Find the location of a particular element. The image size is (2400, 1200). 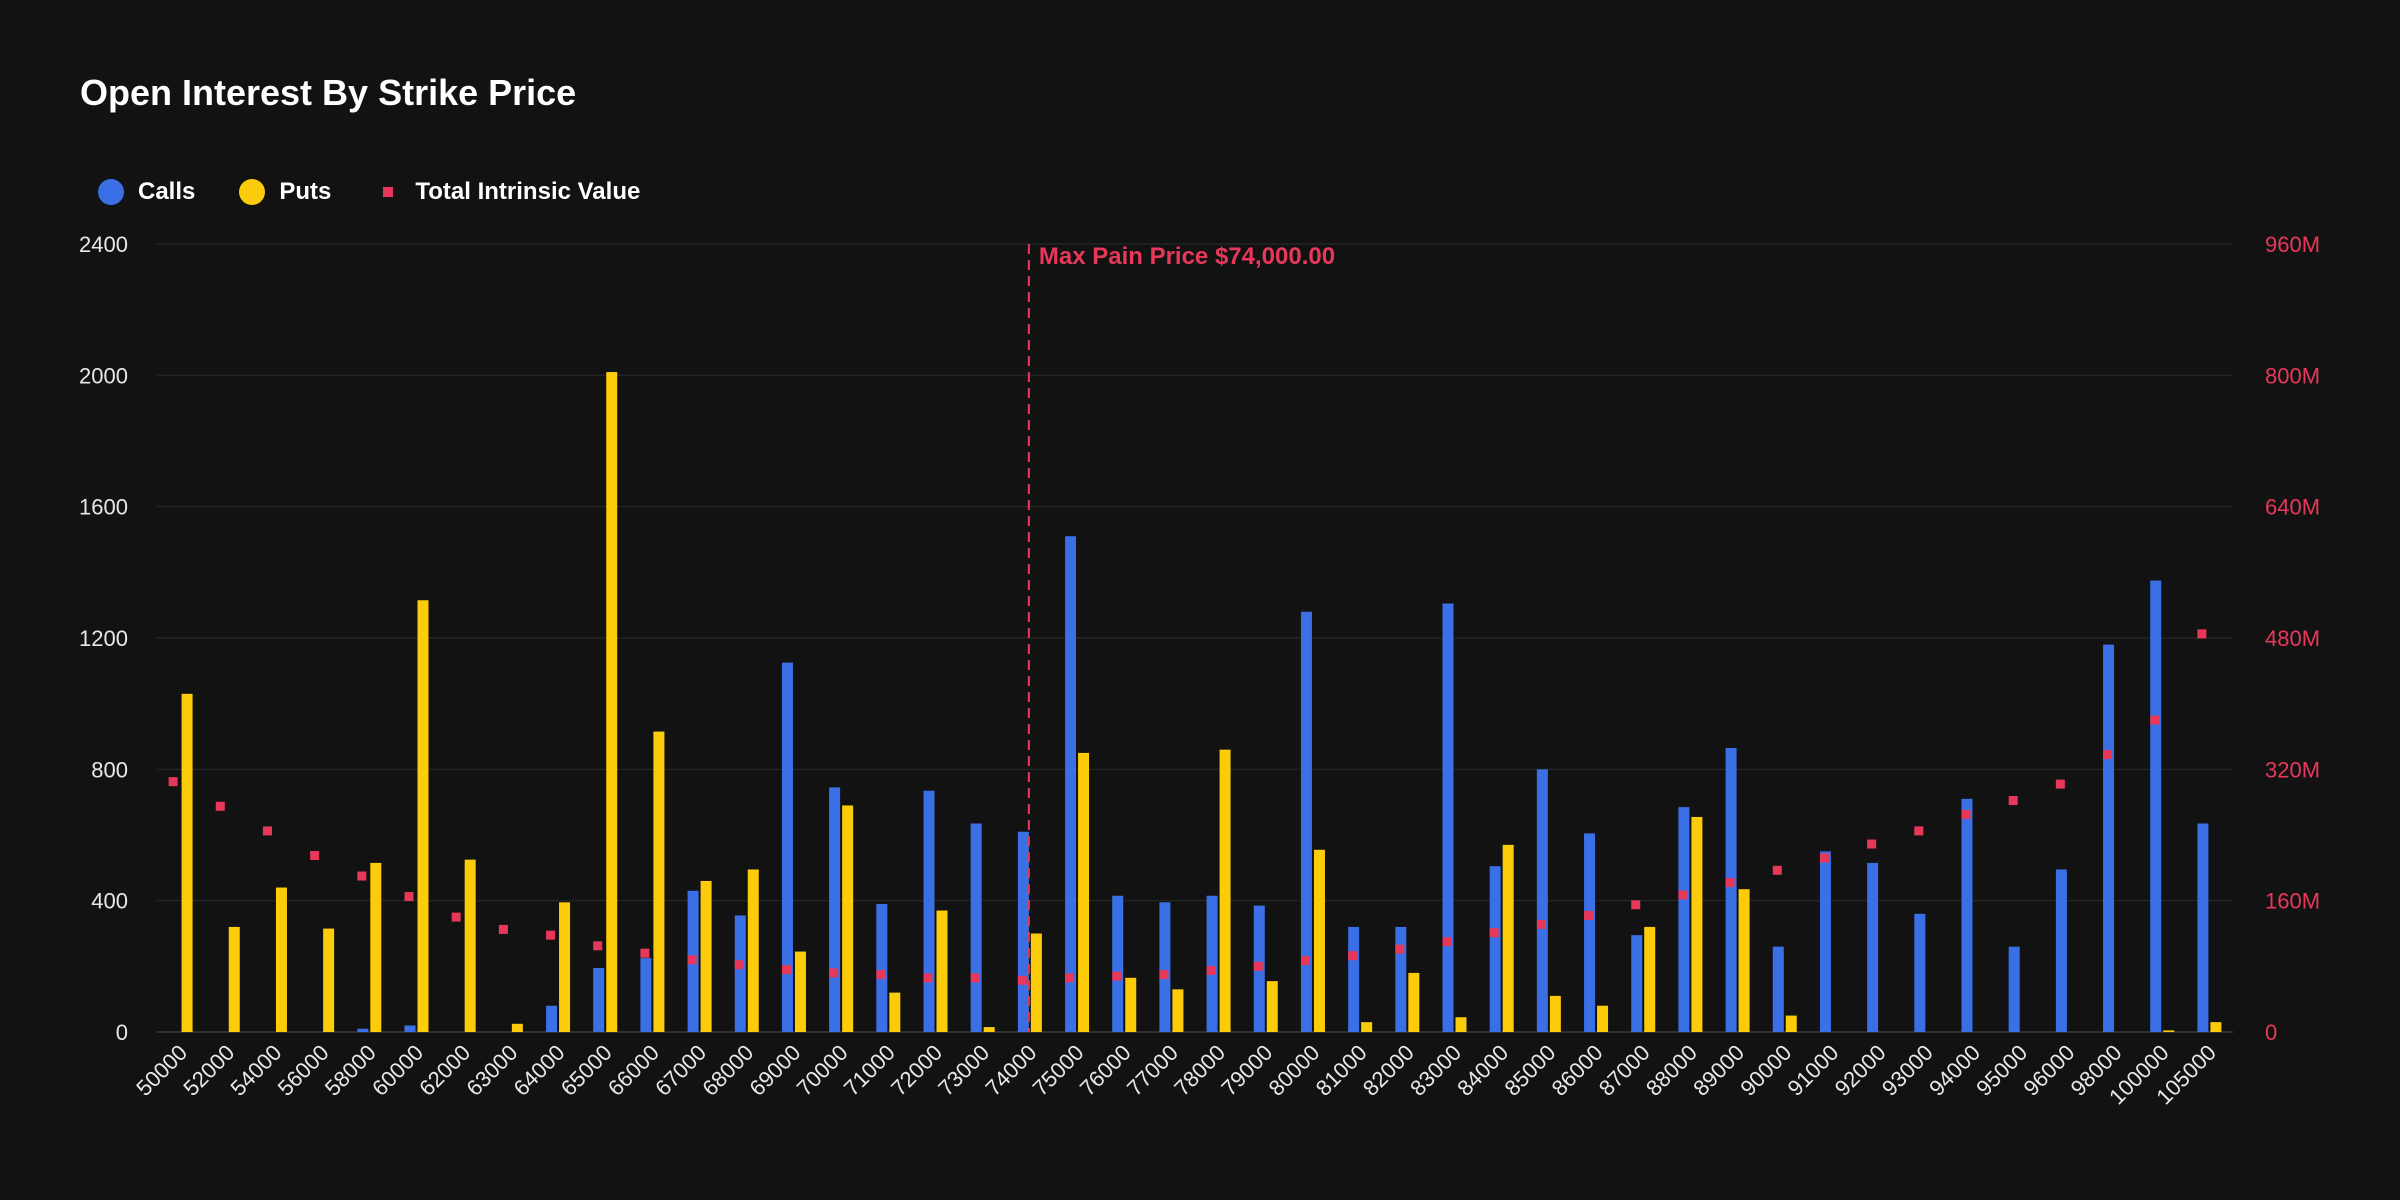

legend-item-puts: Puts is located at coordinates (285, 192).